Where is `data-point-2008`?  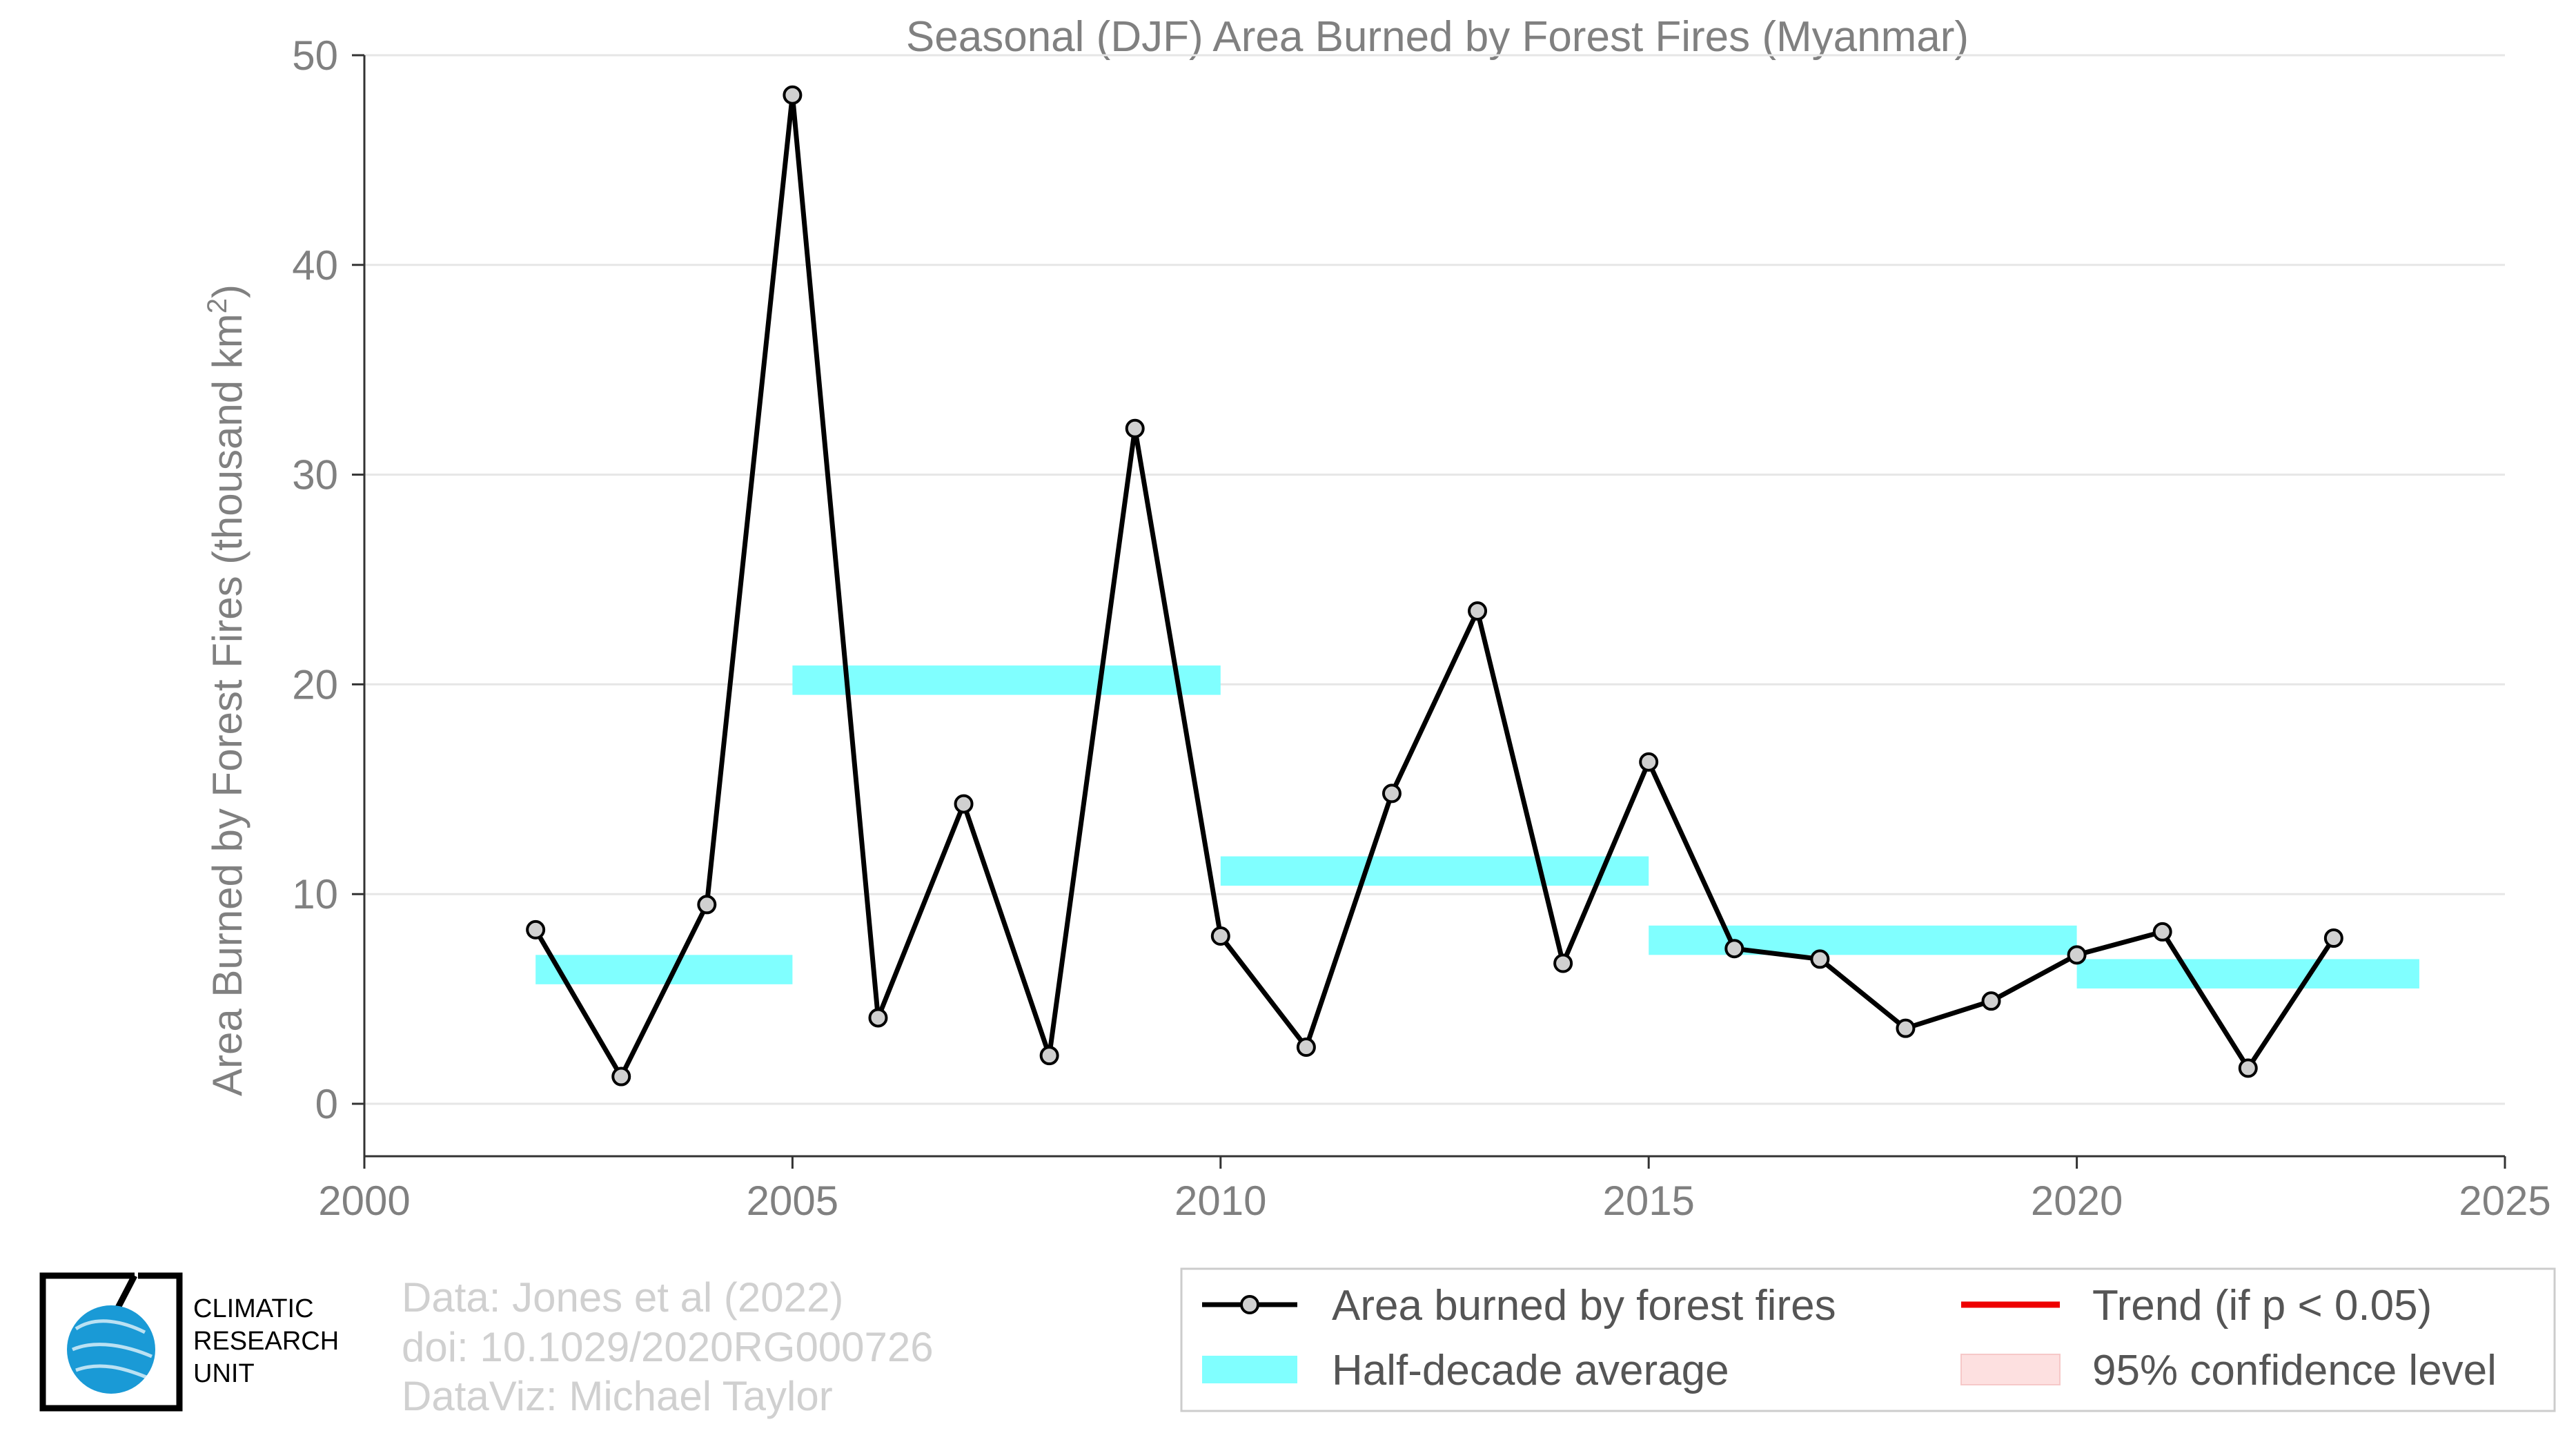 data-point-2008 is located at coordinates (1049, 1056).